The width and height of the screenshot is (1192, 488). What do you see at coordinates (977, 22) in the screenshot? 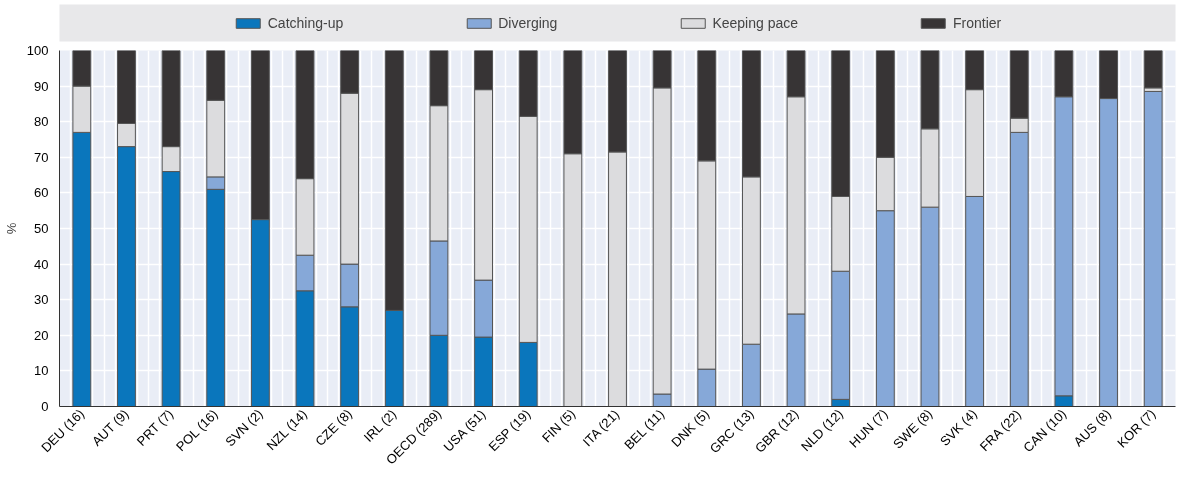
I see `legend-label: Frontier` at bounding box center [977, 22].